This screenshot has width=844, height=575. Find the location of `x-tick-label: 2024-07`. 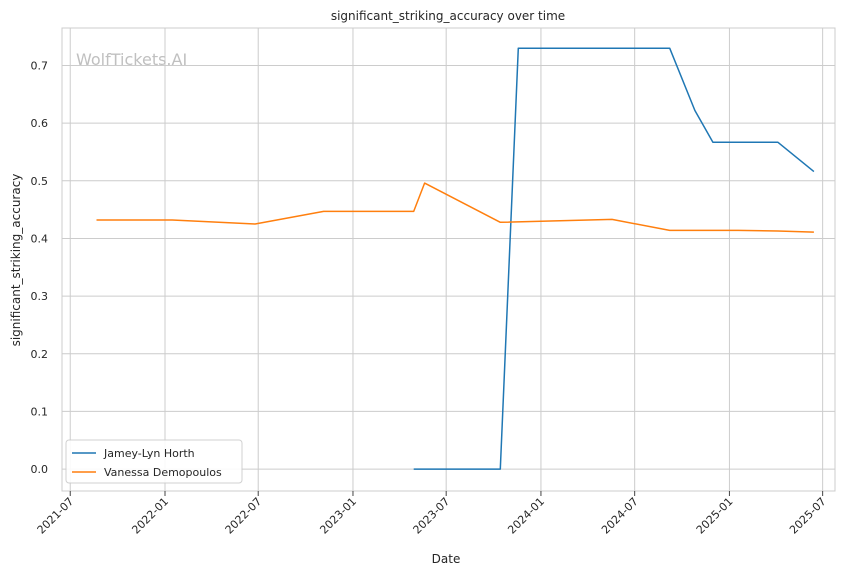

x-tick-label: 2024-07 is located at coordinates (620, 516).